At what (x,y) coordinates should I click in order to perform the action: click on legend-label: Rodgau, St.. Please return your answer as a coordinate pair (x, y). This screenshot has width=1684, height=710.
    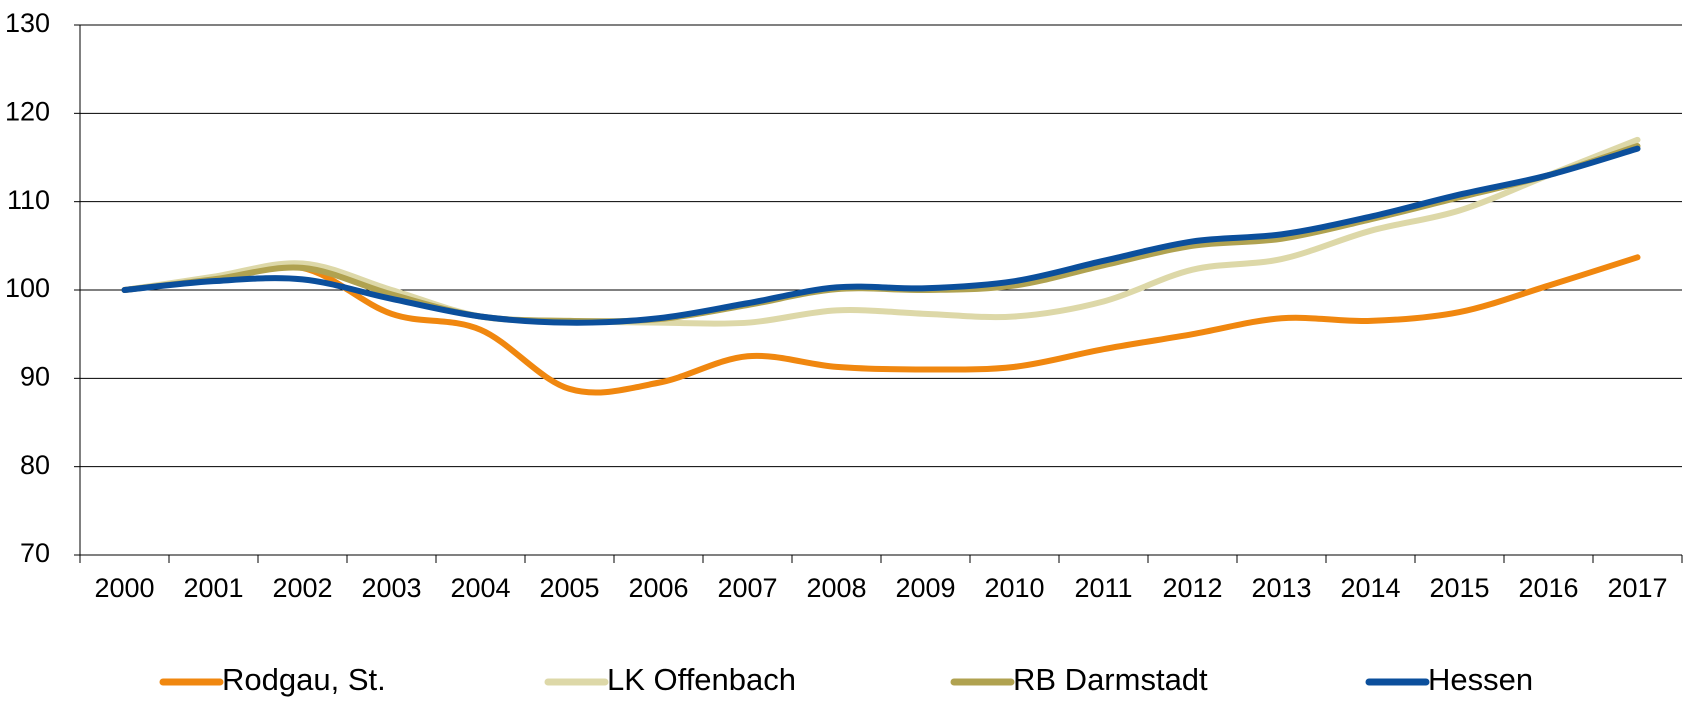
    Looking at the image, I should click on (304, 679).